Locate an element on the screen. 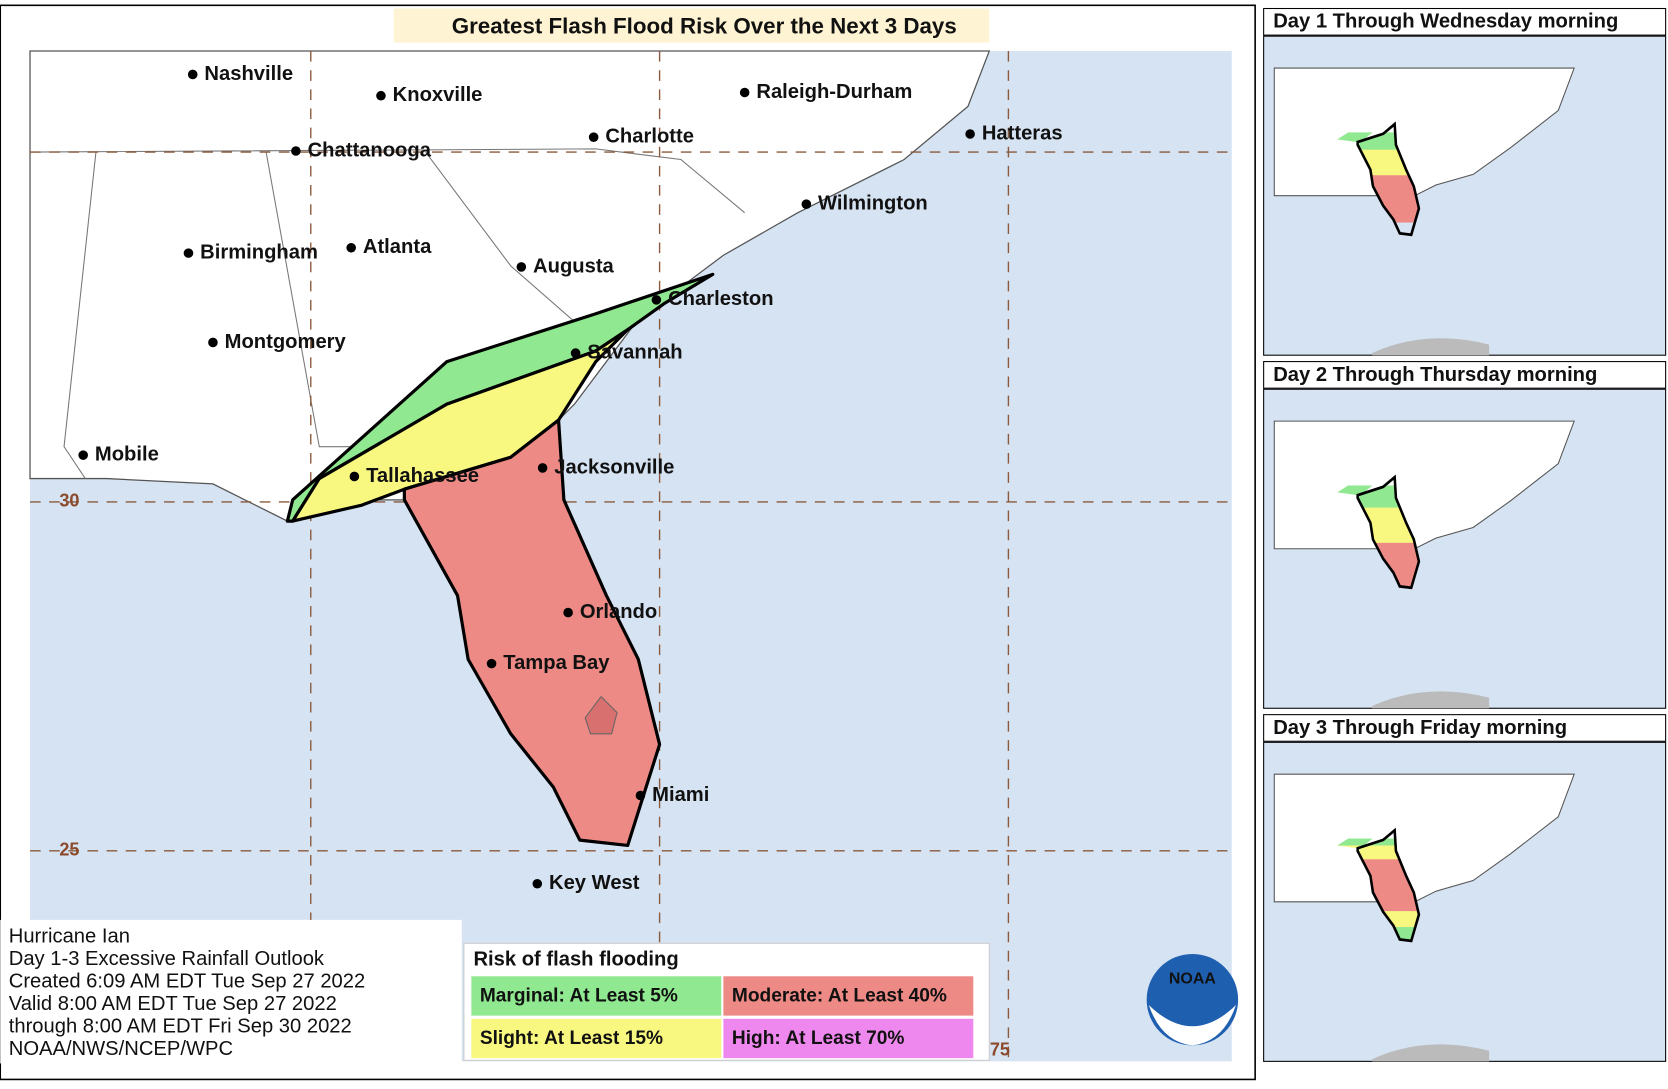  info-line: NOAA/NWS/NCEP/WPC is located at coordinates (121, 1049).